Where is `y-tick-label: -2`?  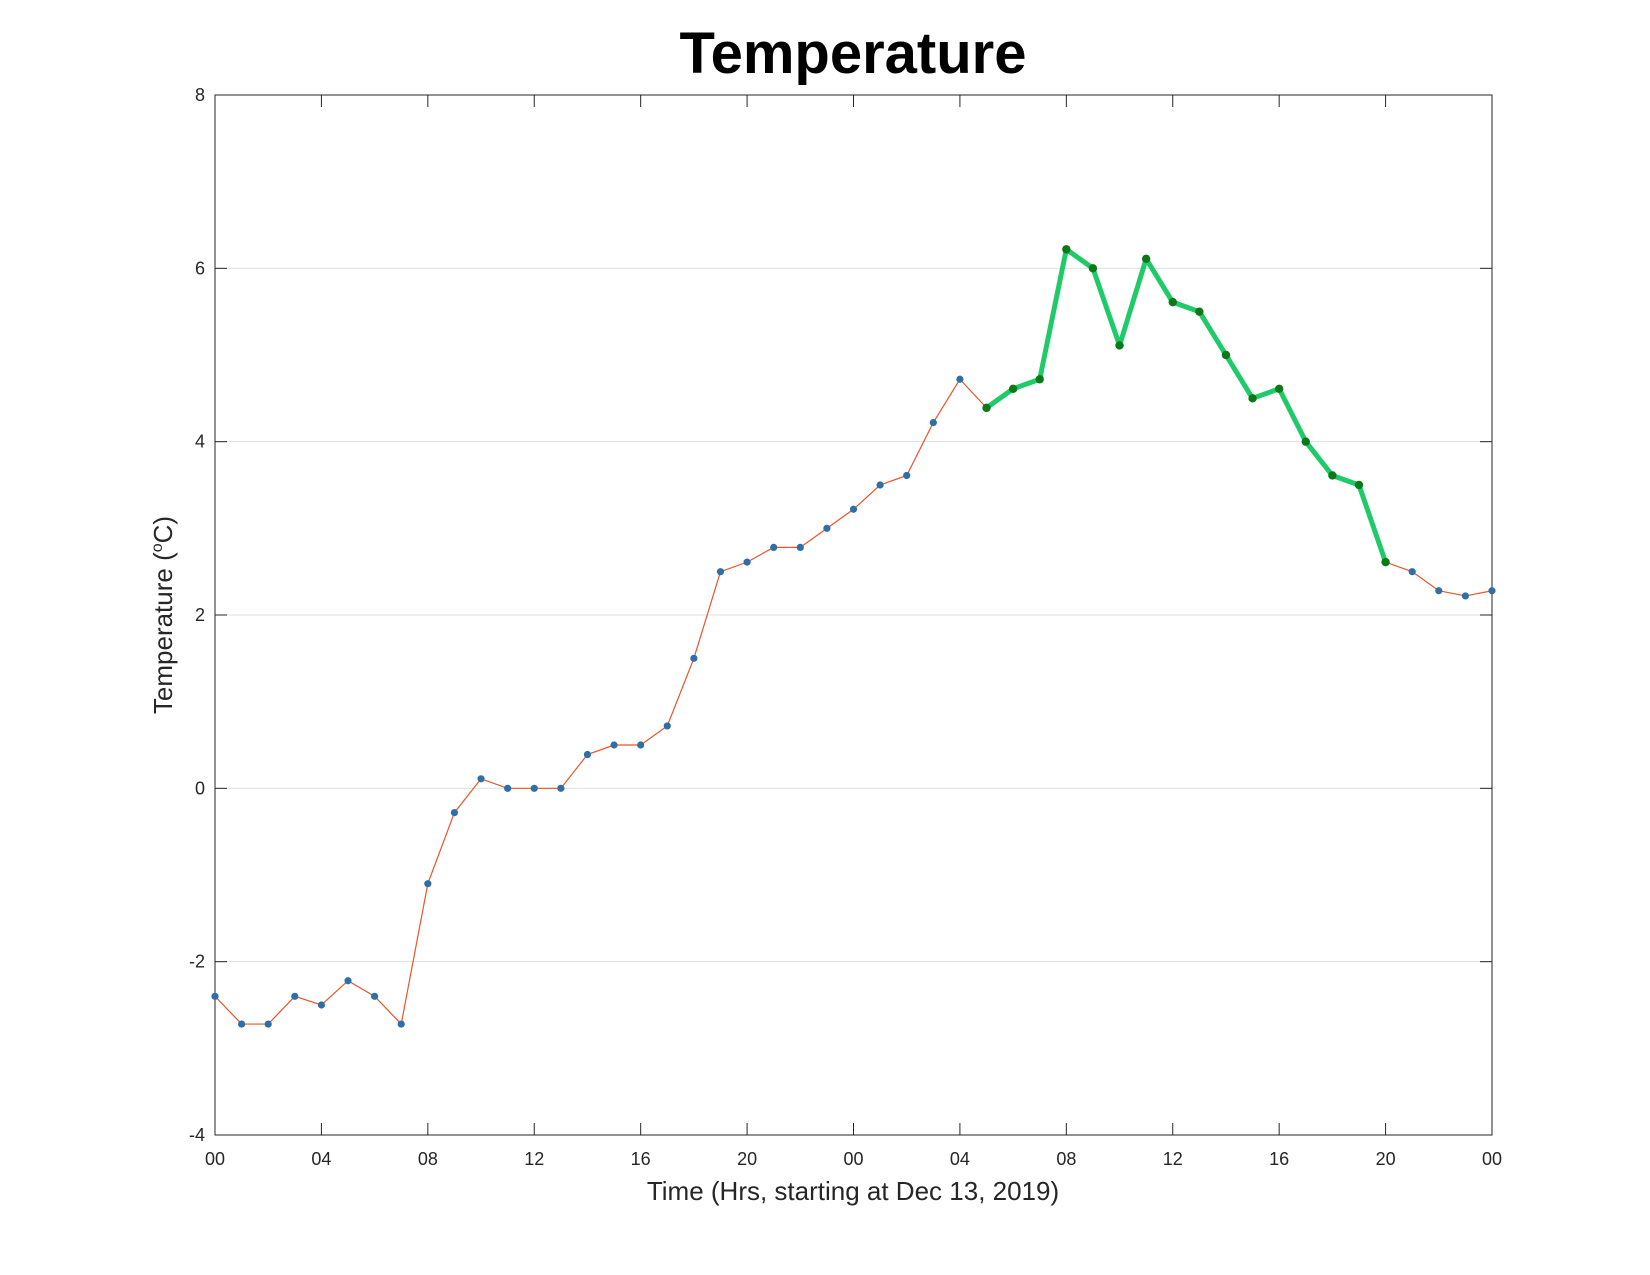 y-tick-label: -2 is located at coordinates (197, 962).